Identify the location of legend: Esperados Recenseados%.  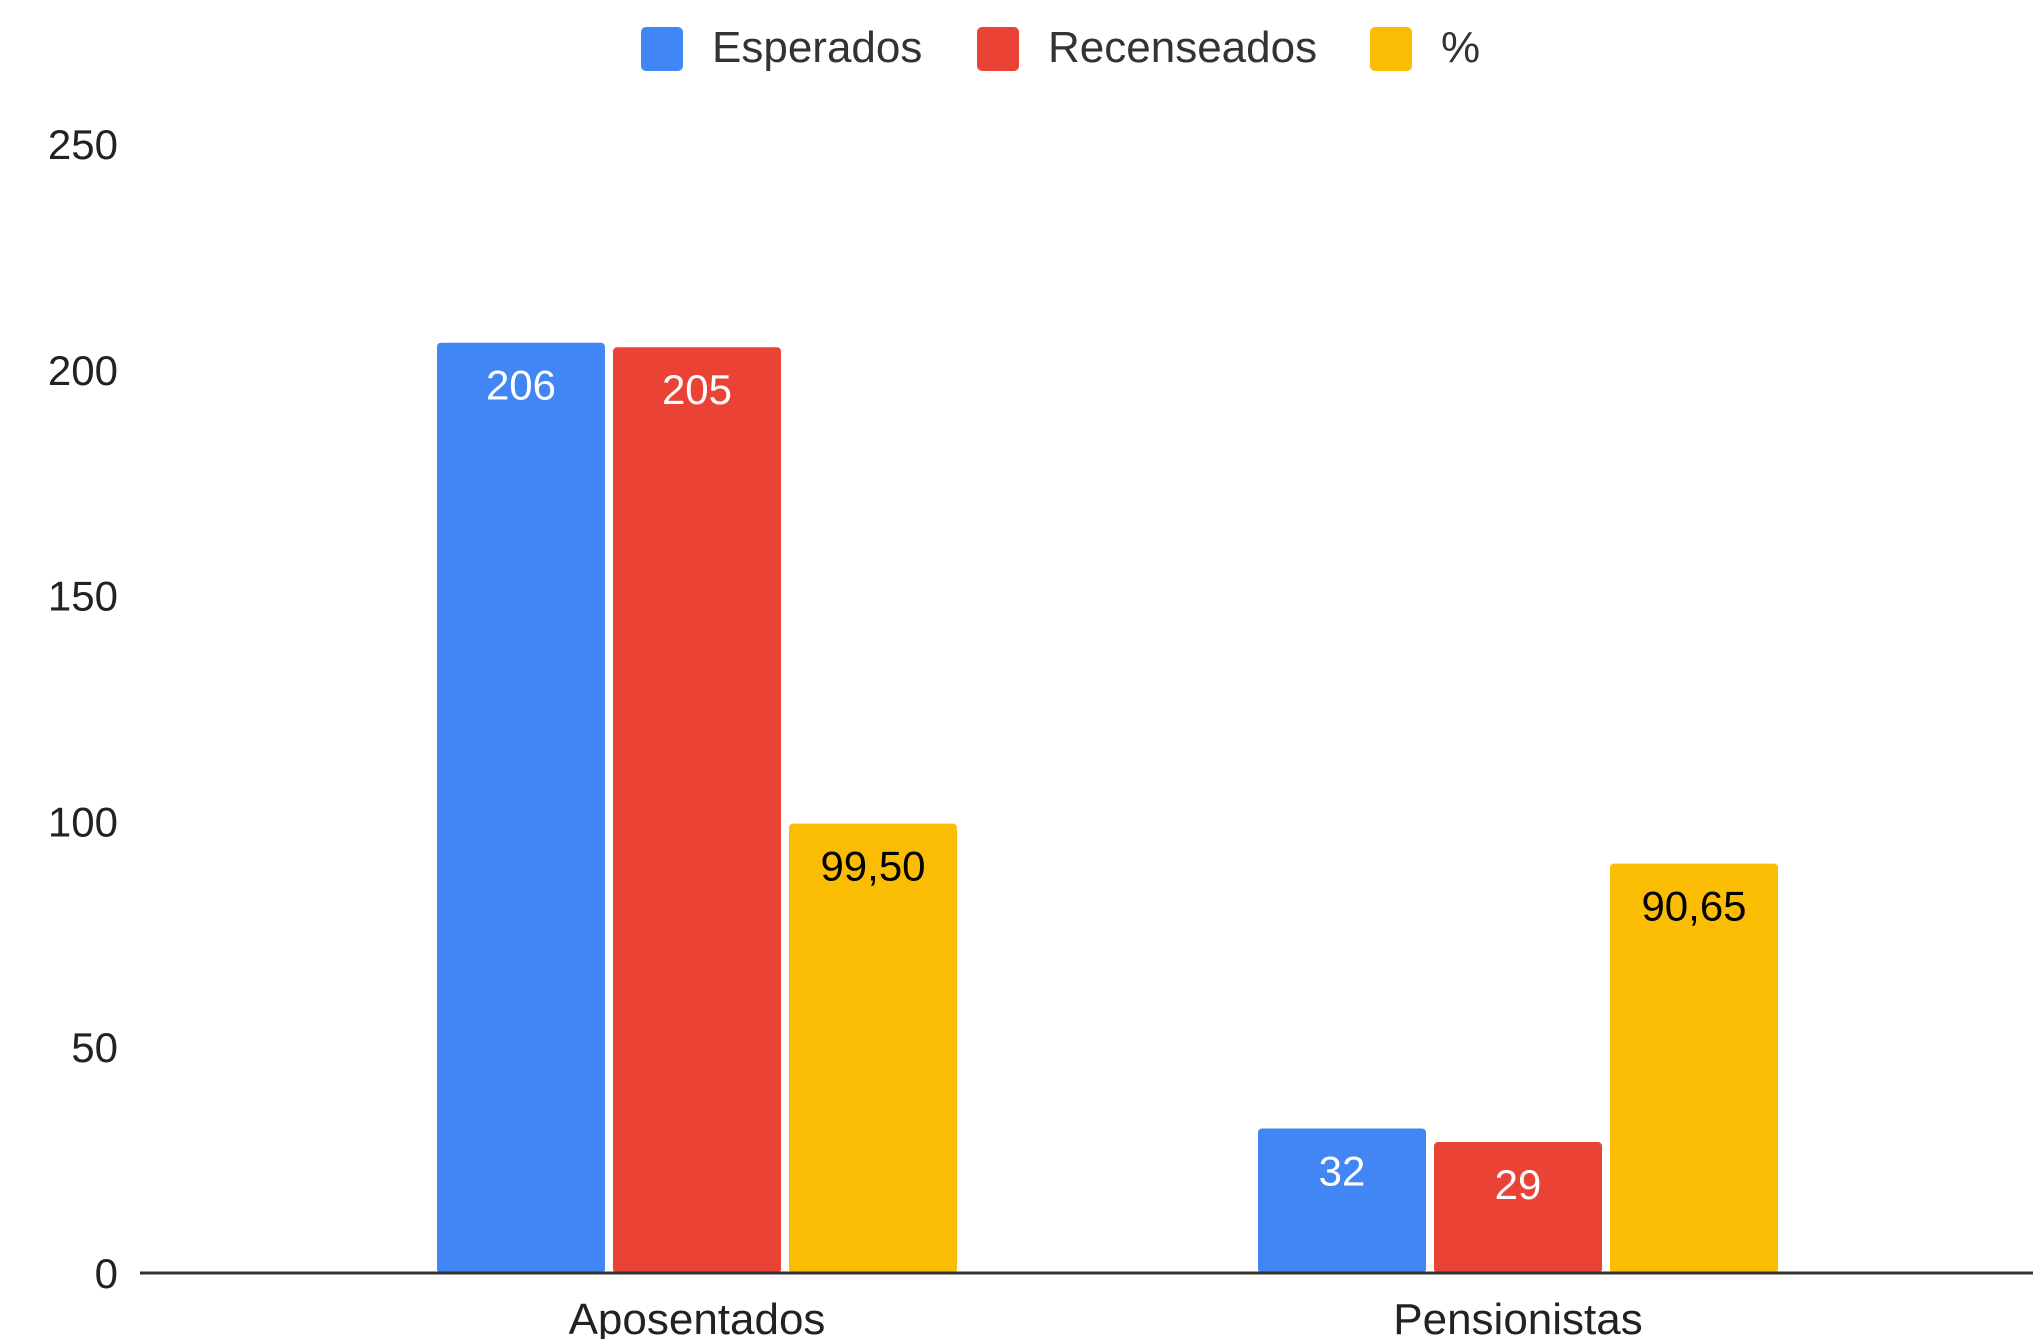
(1060, 47).